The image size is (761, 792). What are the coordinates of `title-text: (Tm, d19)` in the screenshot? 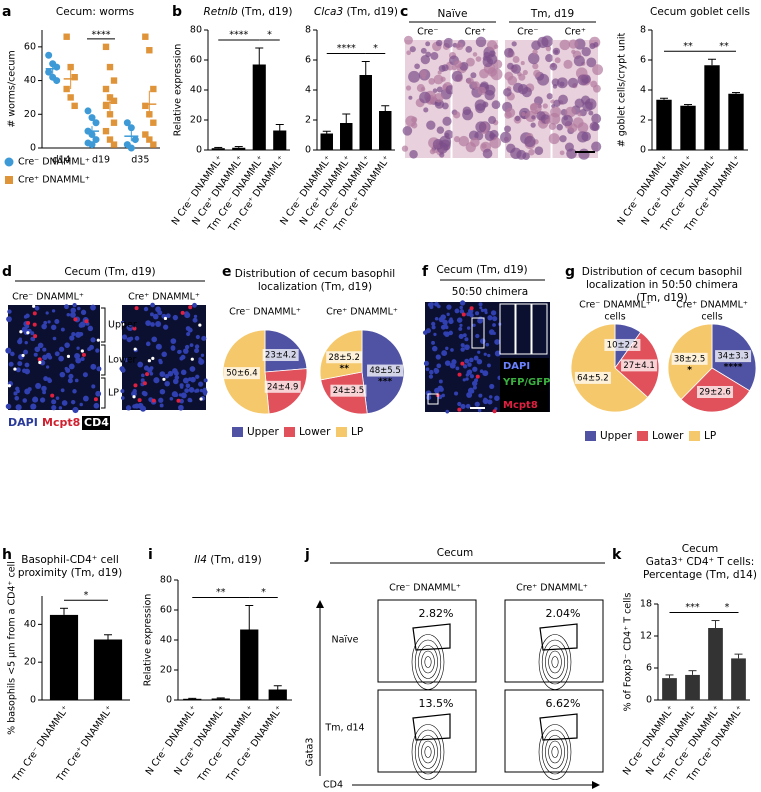 It's located at (234, 560).